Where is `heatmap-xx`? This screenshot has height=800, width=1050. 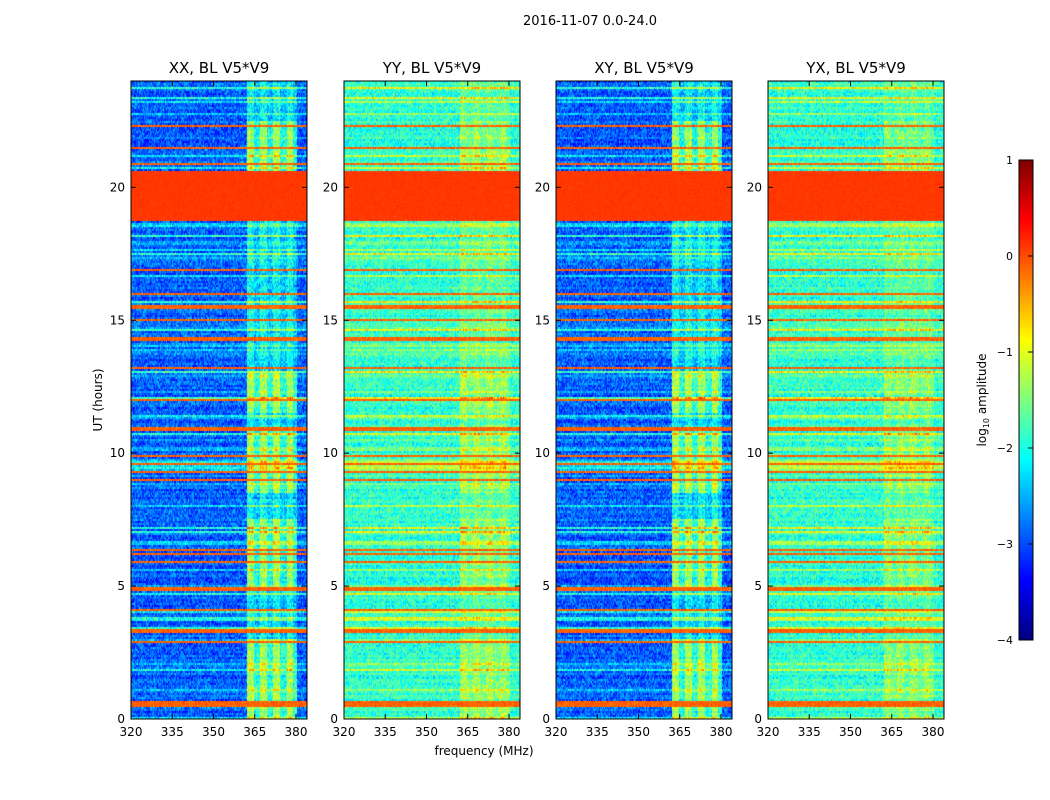
heatmap-xx is located at coordinates (219, 400).